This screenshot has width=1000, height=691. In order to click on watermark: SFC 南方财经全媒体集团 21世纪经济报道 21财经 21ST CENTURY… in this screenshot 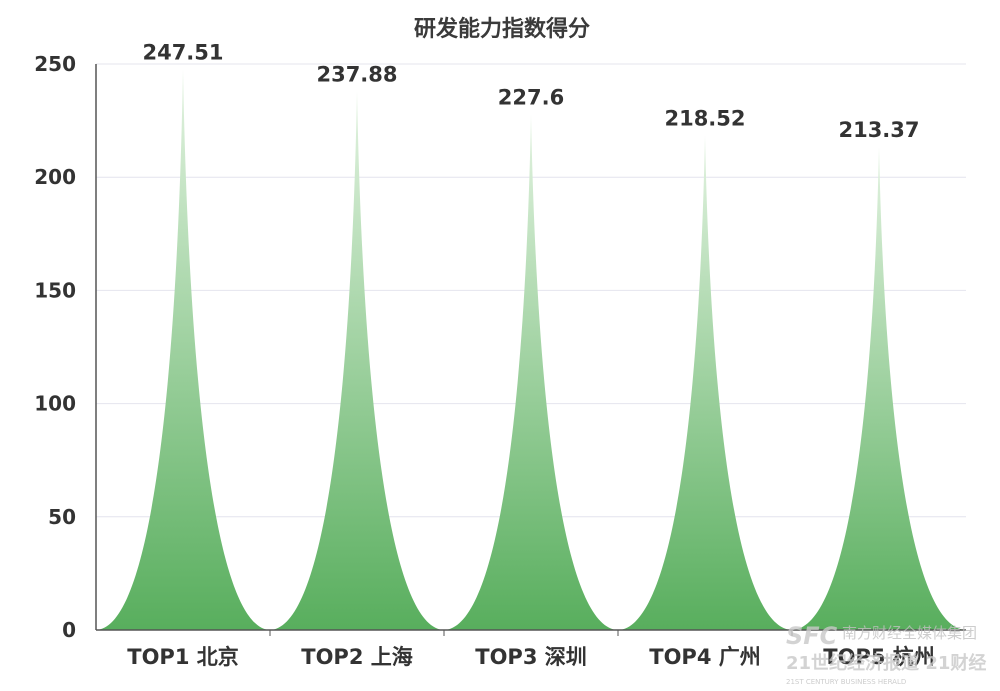, I will do `click(886, 654)`.